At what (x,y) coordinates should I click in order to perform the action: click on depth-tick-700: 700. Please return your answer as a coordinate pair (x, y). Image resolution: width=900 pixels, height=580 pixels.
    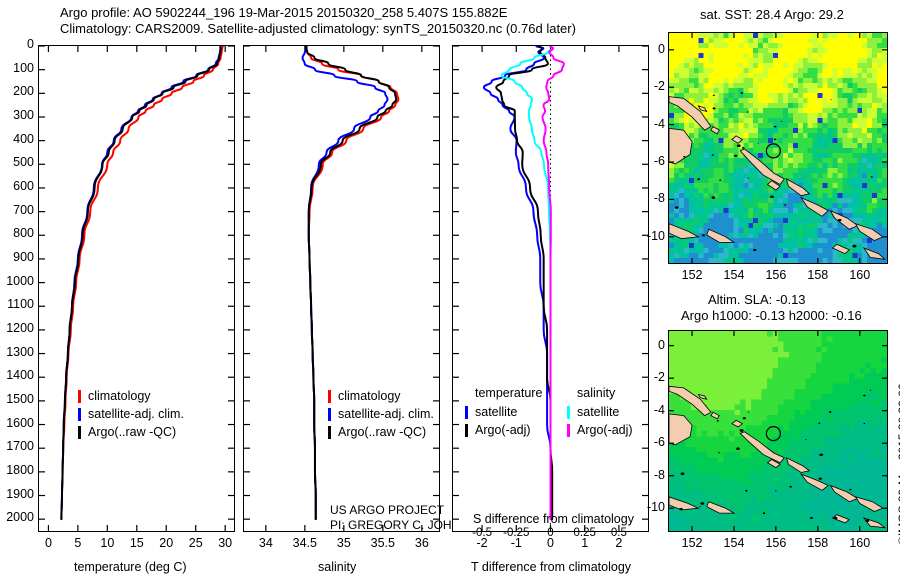
    Looking at the image, I should click on (23, 209).